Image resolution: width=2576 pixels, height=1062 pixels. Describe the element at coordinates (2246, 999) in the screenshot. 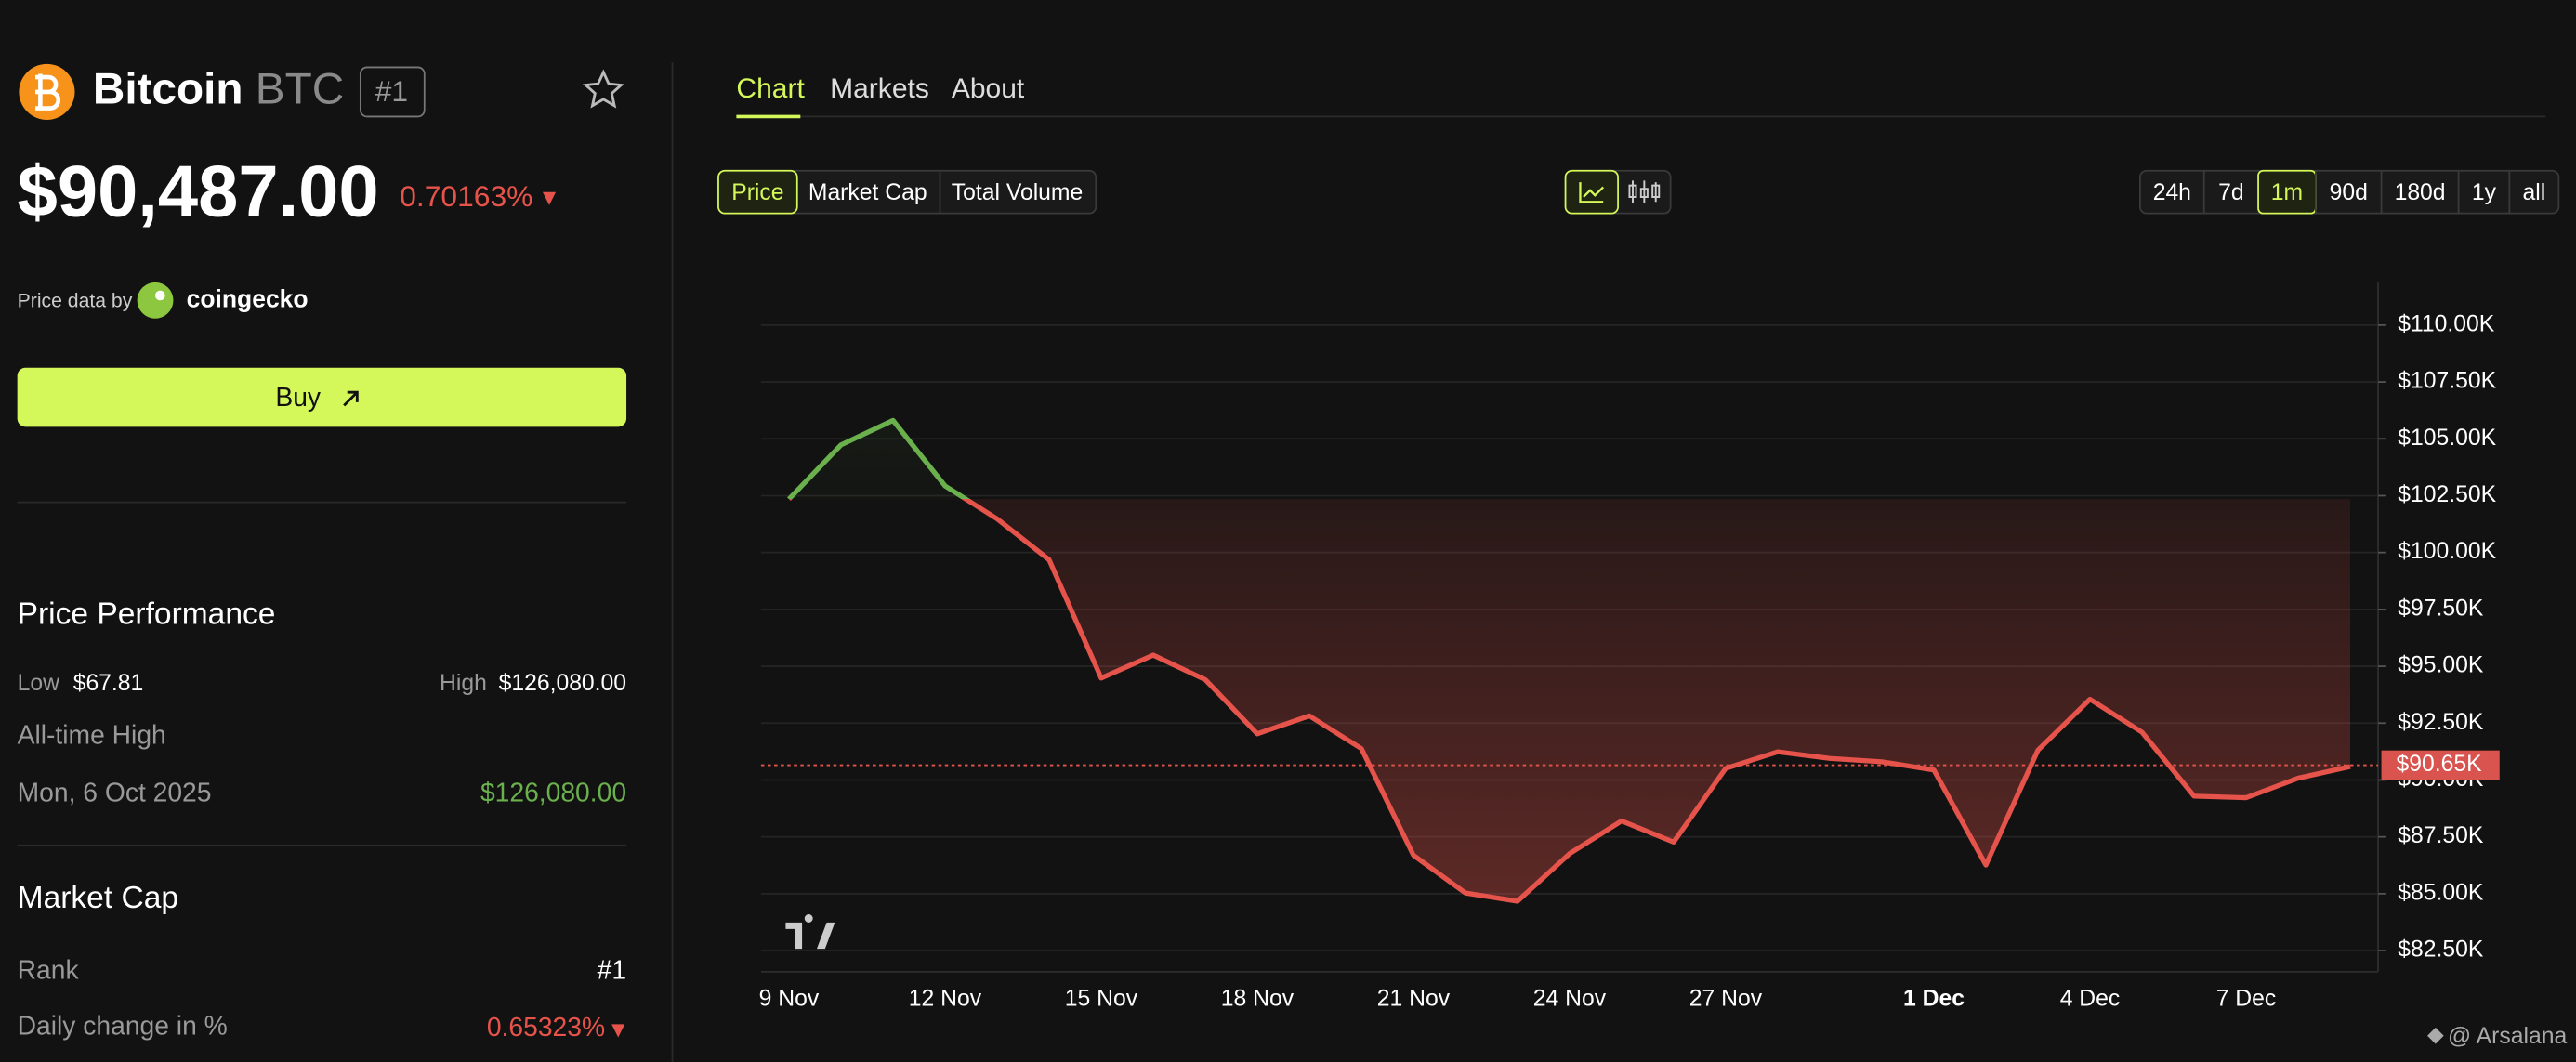

I see `x-tick-label: 7 Dec` at that location.